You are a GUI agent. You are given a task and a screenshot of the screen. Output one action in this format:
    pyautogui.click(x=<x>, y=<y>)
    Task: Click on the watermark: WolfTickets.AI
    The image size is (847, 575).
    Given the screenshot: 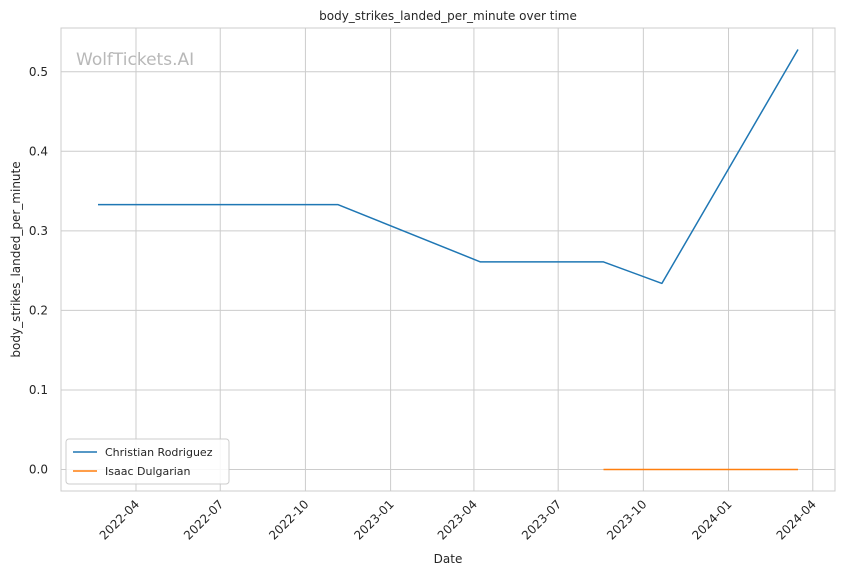 What is the action you would take?
    pyautogui.click(x=135, y=60)
    